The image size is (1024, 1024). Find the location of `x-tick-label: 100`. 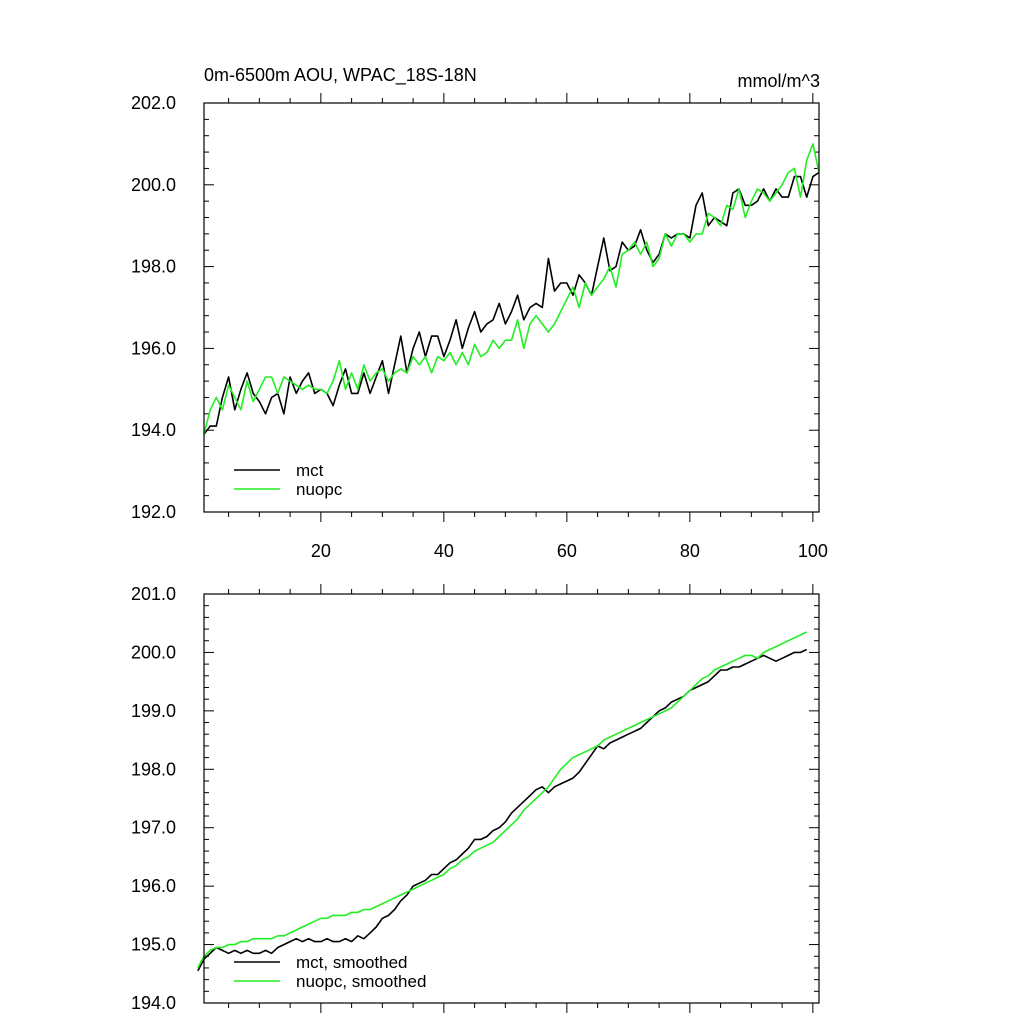

x-tick-label: 100 is located at coordinates (813, 551).